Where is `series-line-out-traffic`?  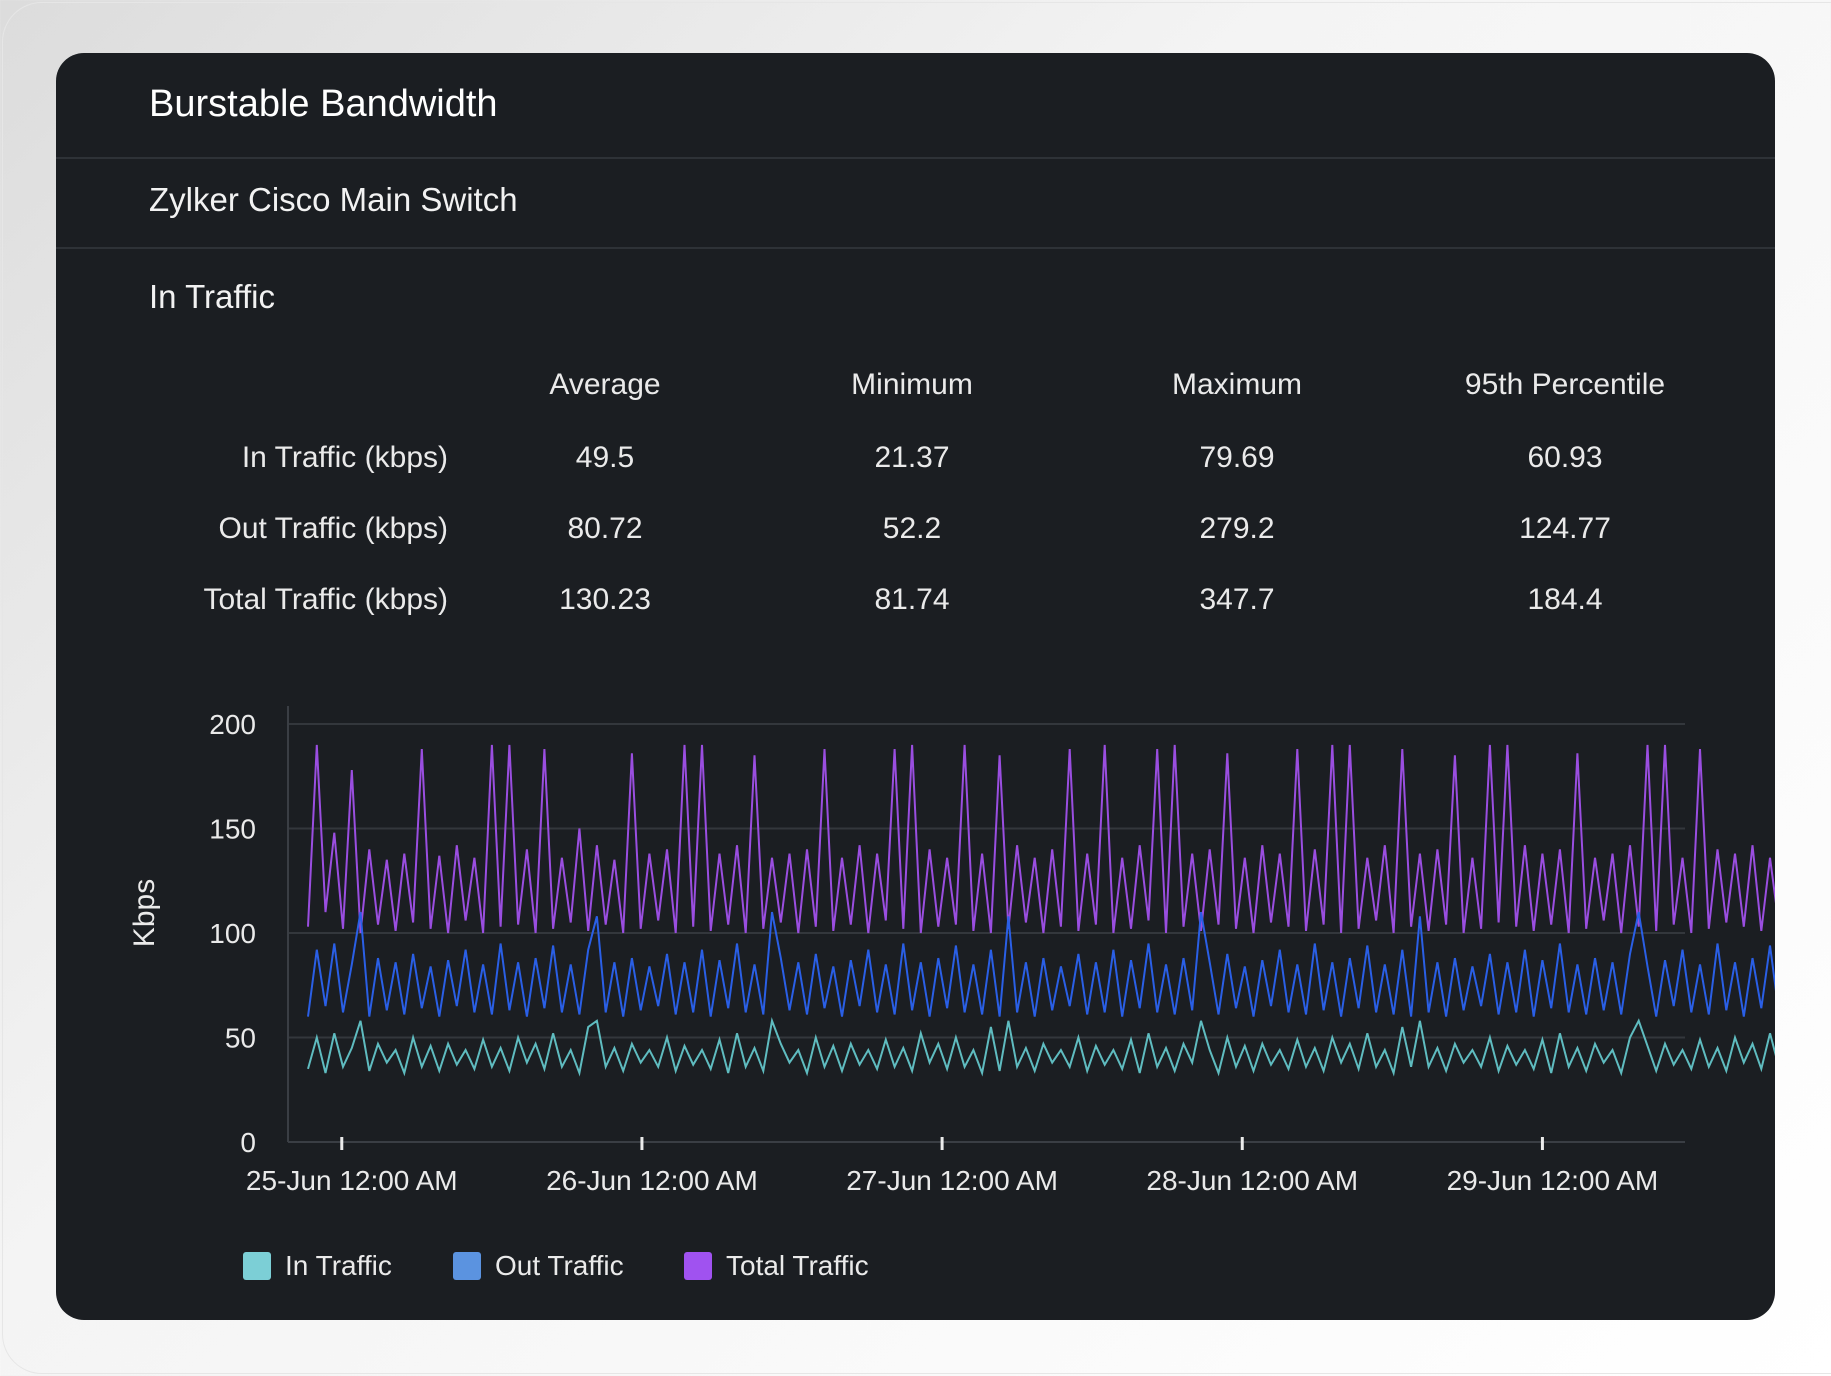 series-line-out-traffic is located at coordinates (1041, 964).